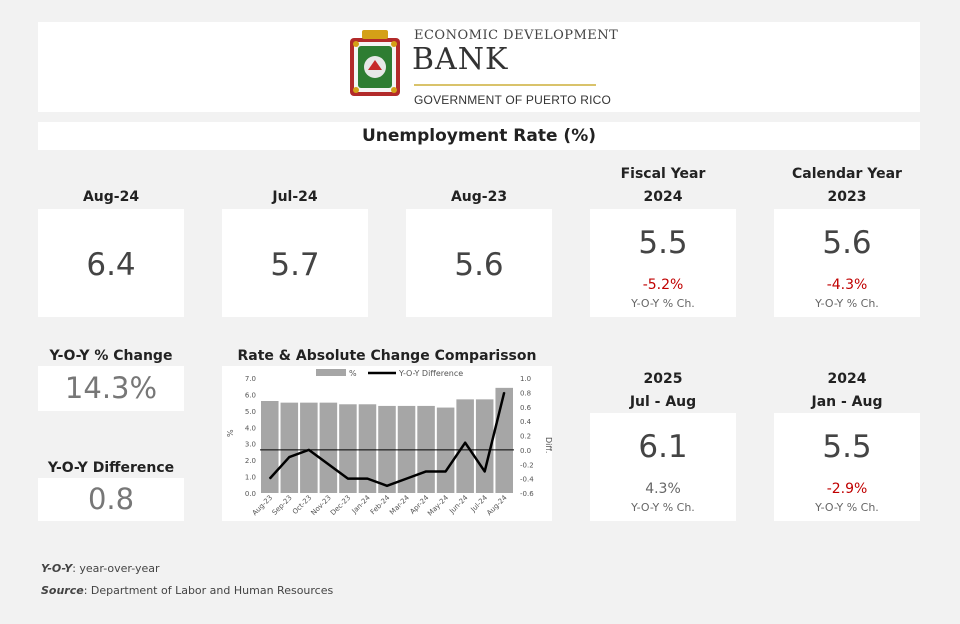 The width and height of the screenshot is (960, 624). Describe the element at coordinates (505, 85) in the screenshot. I see `logo-divider` at that location.